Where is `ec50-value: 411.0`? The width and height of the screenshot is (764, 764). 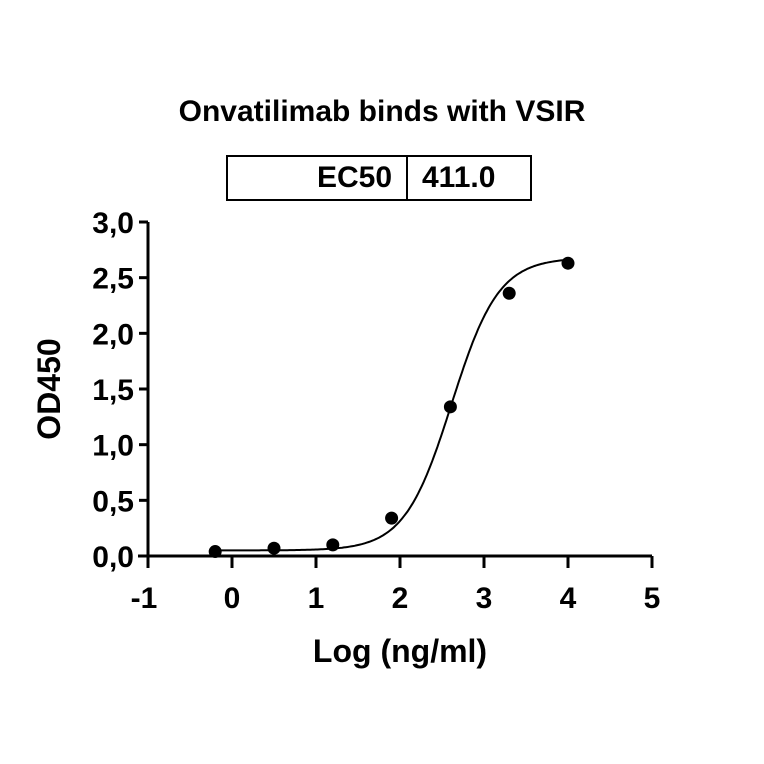
ec50-value: 411.0 is located at coordinates (459, 177).